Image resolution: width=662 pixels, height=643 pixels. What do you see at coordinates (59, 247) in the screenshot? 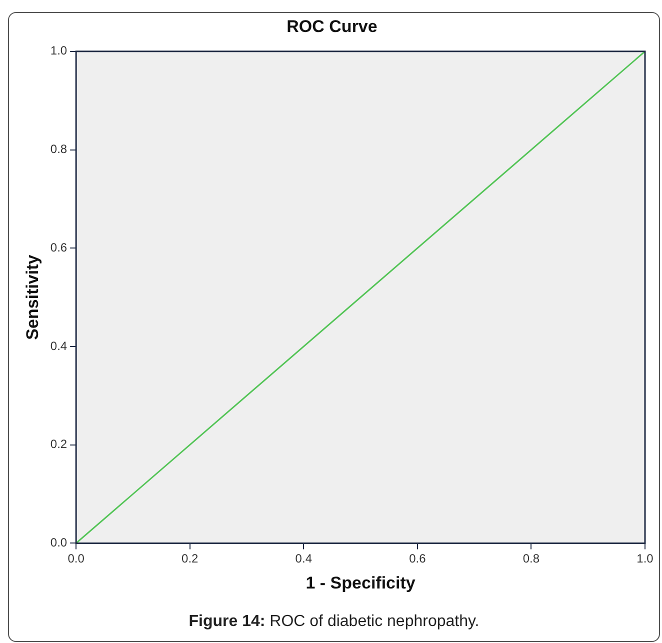
I see `y-tick-label: 0.6` at bounding box center [59, 247].